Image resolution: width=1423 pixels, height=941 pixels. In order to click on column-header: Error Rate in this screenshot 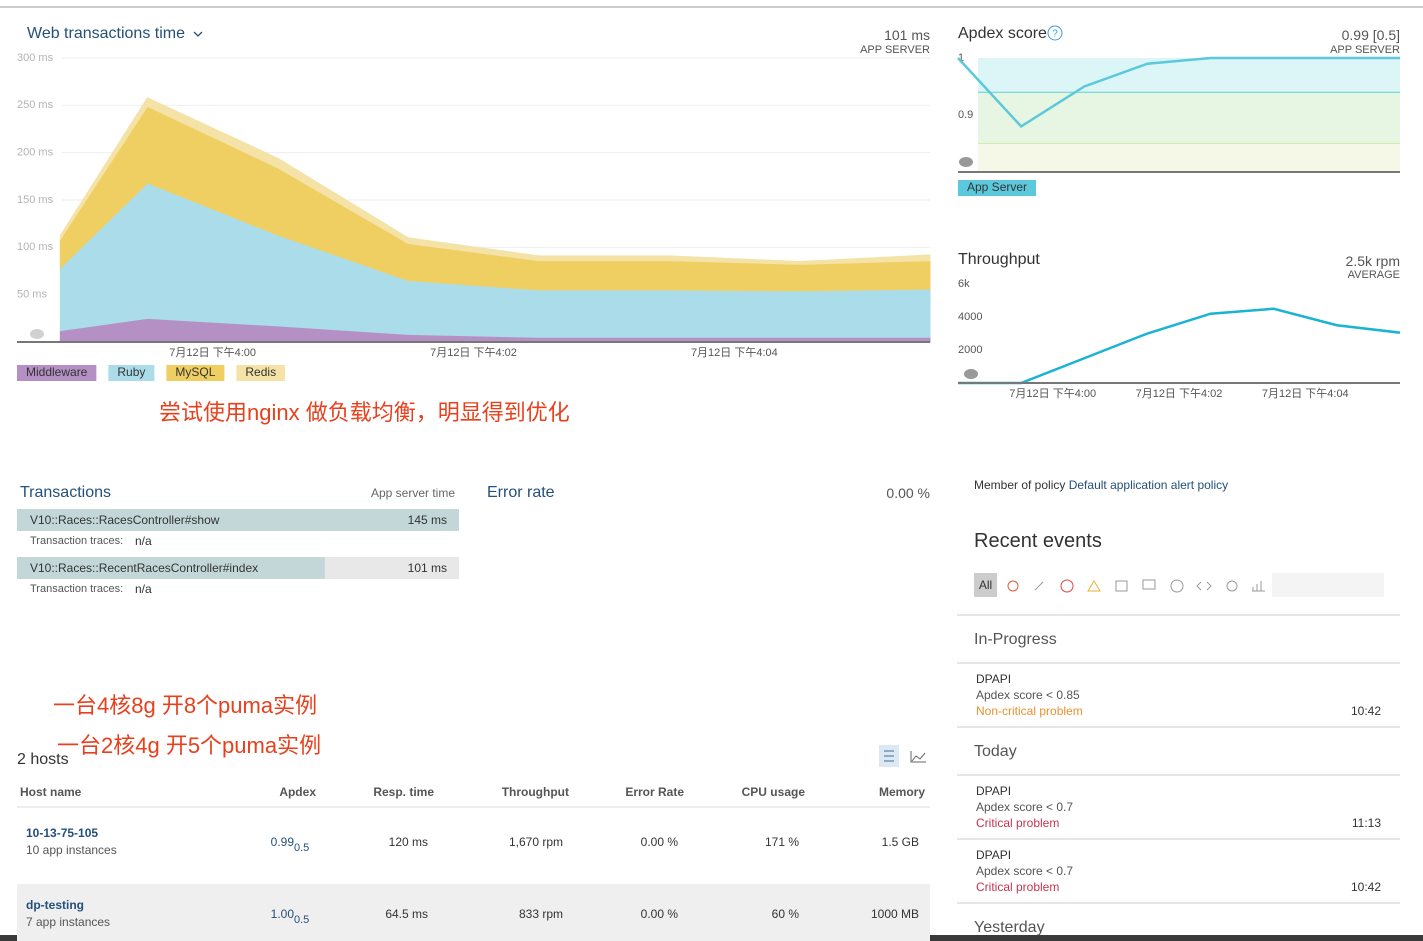, I will do `click(654, 792)`.